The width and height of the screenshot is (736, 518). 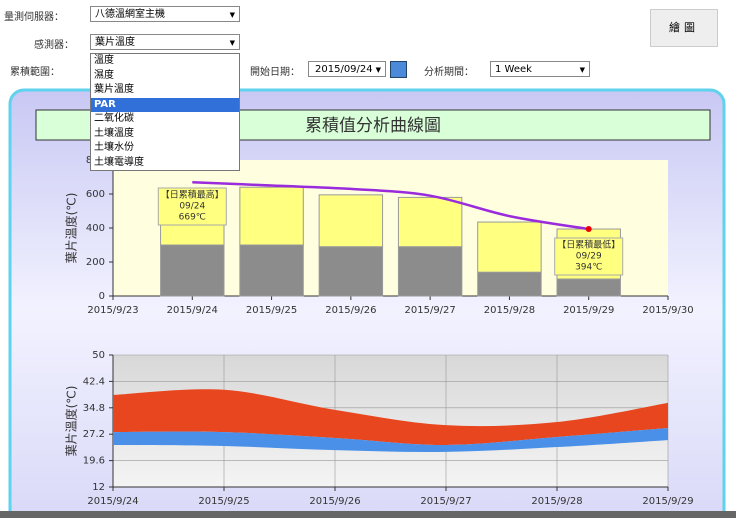 I want to click on period-select: 1 Week, so click(x=540, y=69).